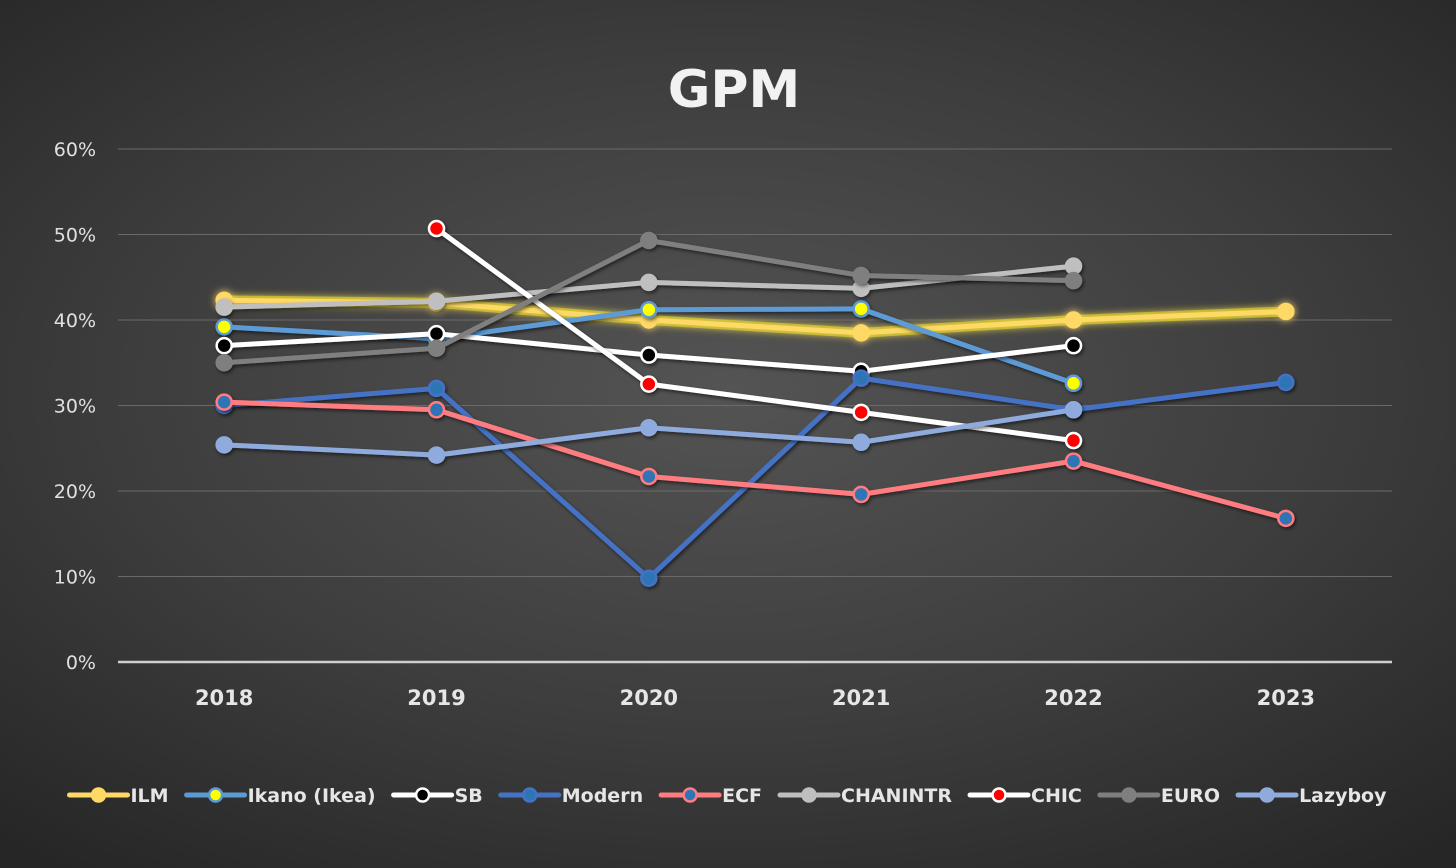 The height and width of the screenshot is (868, 1456). Describe the element at coordinates (649, 698) in the screenshot. I see `x-tick-label: 2020` at that location.